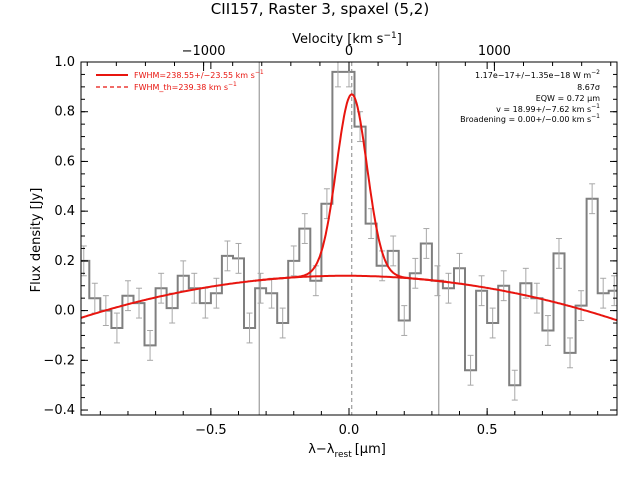 This screenshot has width=640, height=485. I want to click on top-tick-label: −1000, so click(204, 51).